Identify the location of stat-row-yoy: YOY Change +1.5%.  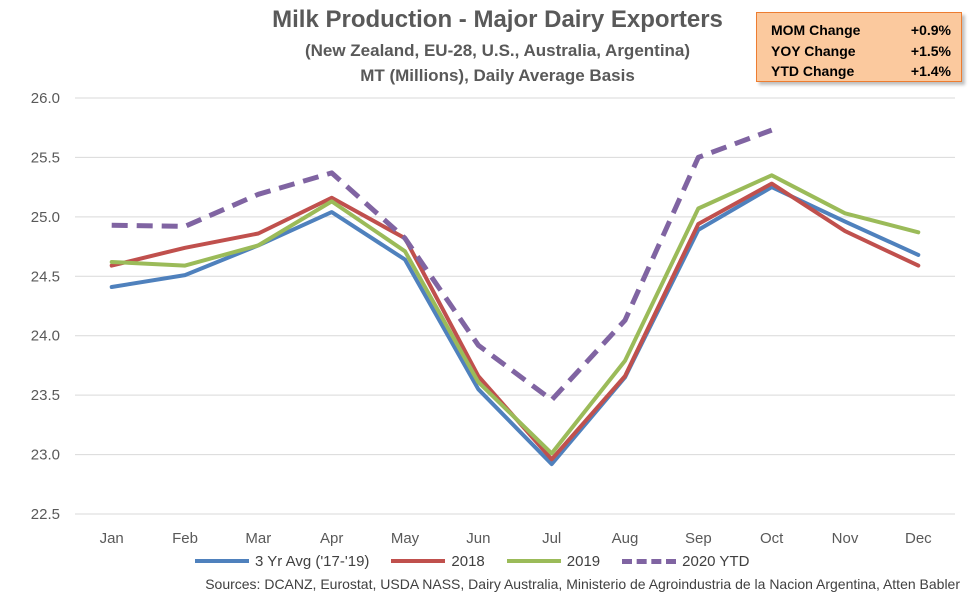
(861, 51).